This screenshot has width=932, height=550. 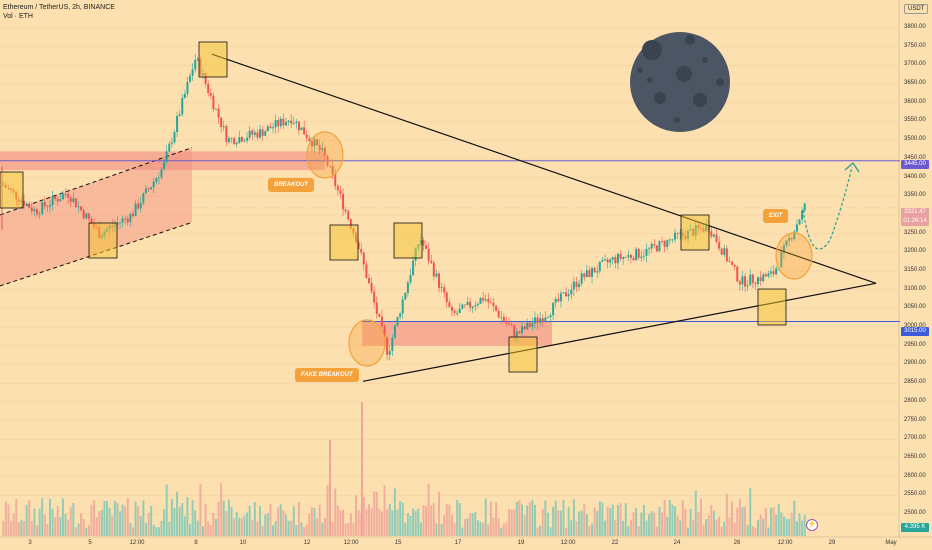 I want to click on y-tick-label: 3100.00, so click(x=915, y=288).